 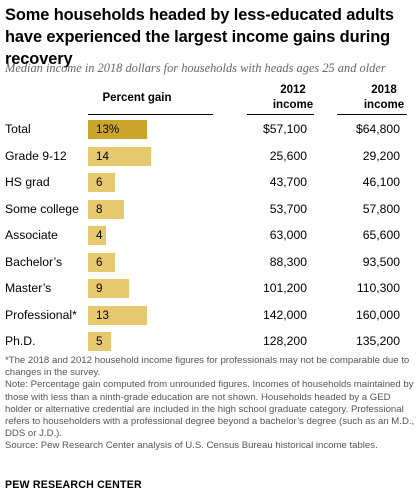 What do you see at coordinates (210, 341) in the screenshot?
I see `table-row: Ph.D. 5 128,200 135,200` at bounding box center [210, 341].